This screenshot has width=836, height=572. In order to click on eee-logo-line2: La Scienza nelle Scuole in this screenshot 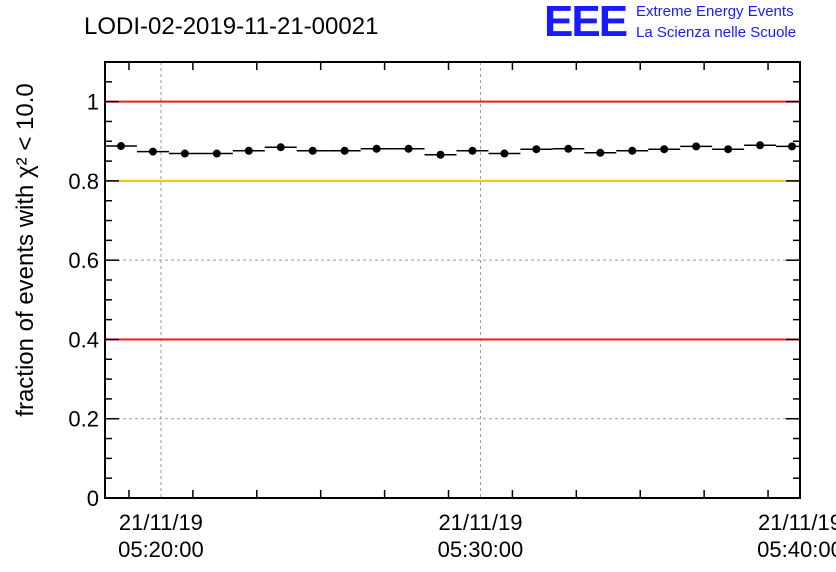, I will do `click(716, 32)`.